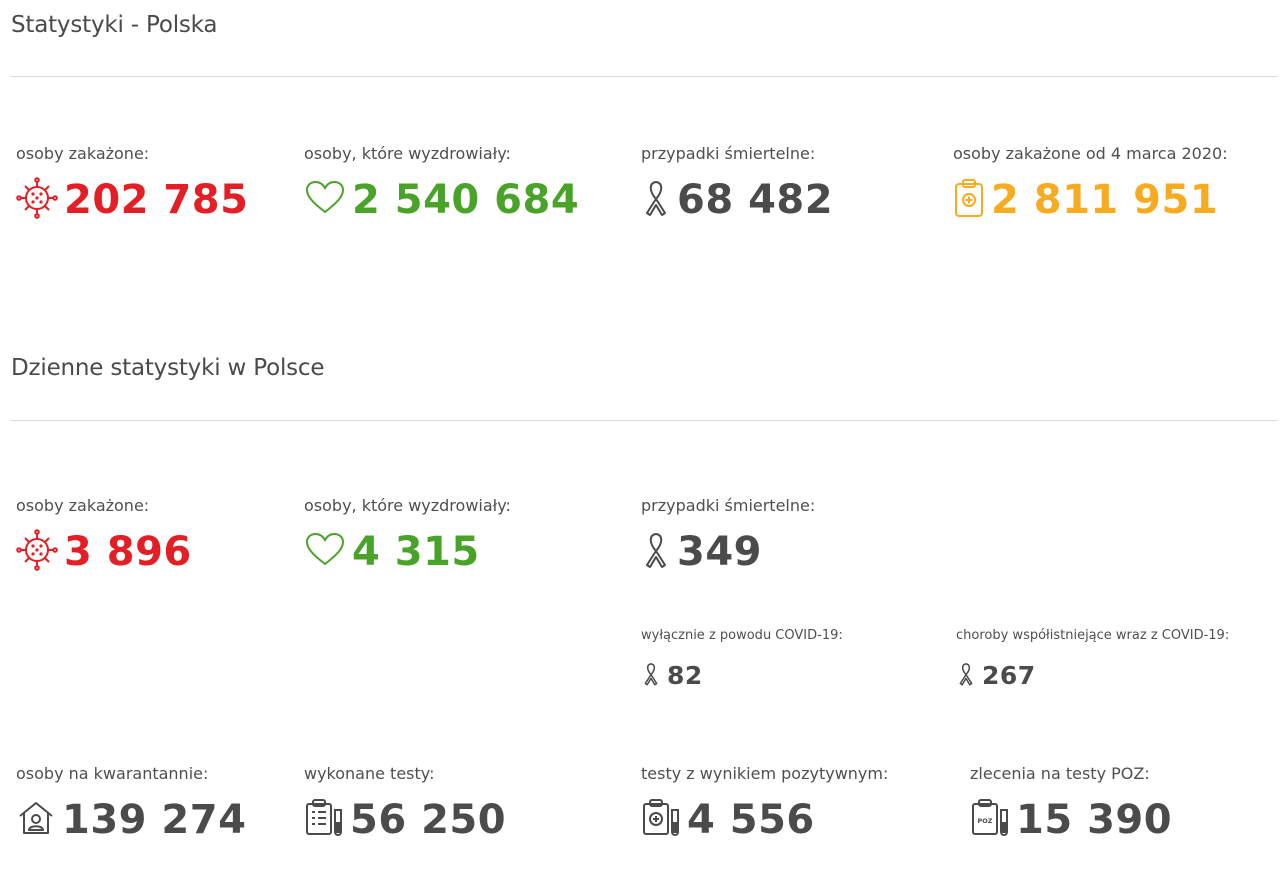 The width and height of the screenshot is (1280, 881). I want to click on stat-deaths-daily: przypadki śmiertelne: 349, so click(728, 535).